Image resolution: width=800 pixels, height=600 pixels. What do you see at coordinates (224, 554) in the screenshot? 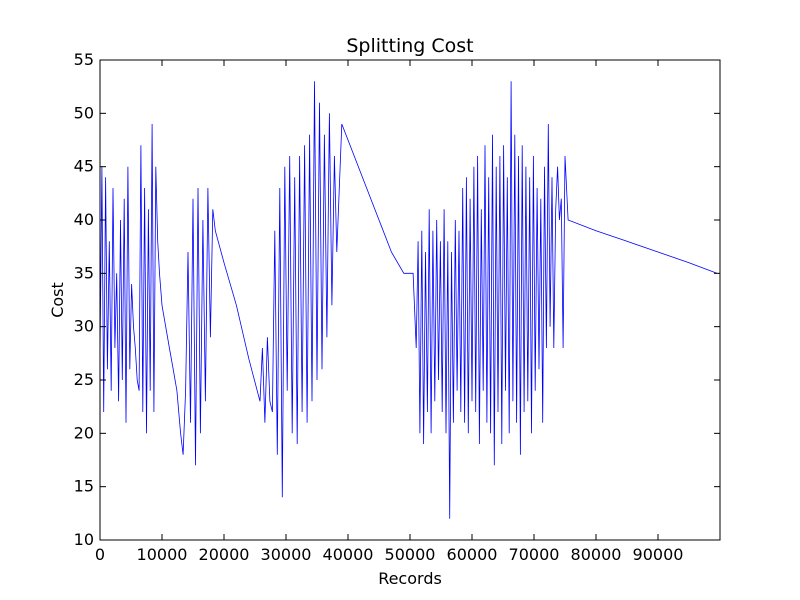
I see `x-tick-label: 20000` at bounding box center [224, 554].